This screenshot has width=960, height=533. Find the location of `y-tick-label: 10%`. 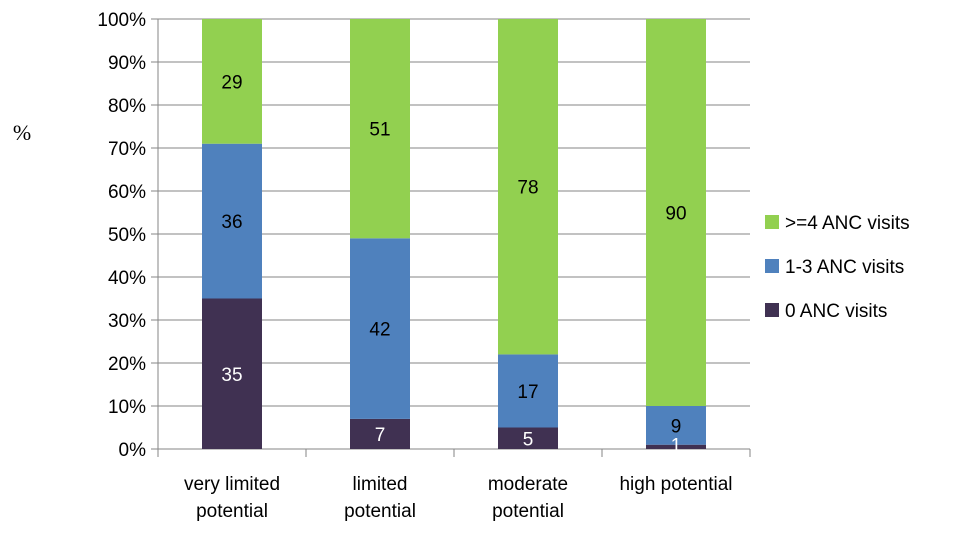

y-tick-label: 10% is located at coordinates (127, 407).